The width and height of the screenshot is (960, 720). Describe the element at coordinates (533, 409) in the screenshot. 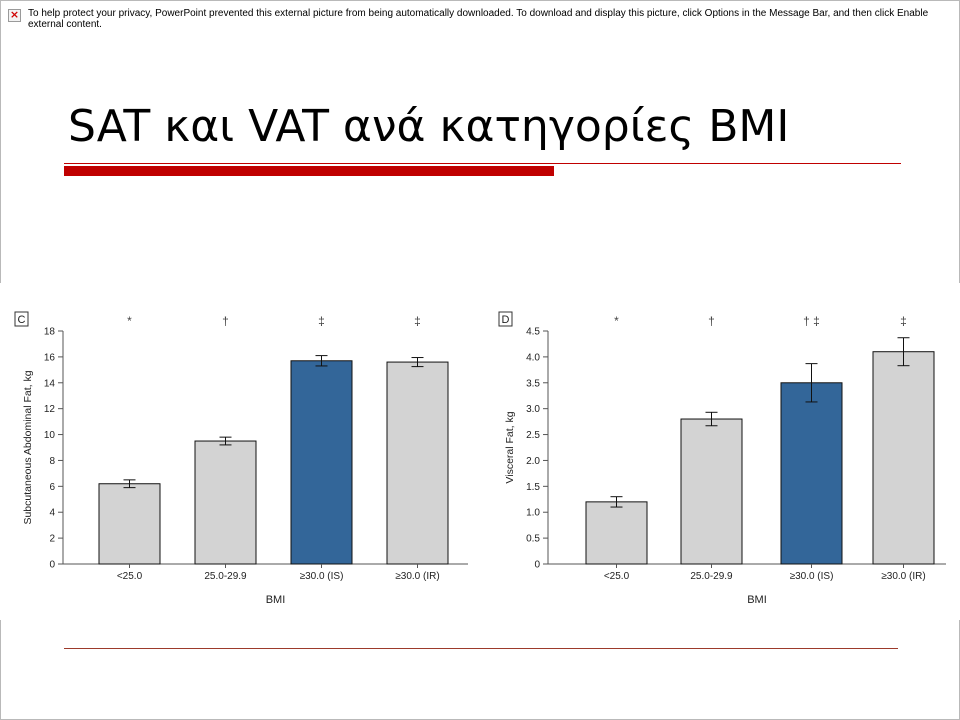

I see `y-tick-label: 3.0` at that location.